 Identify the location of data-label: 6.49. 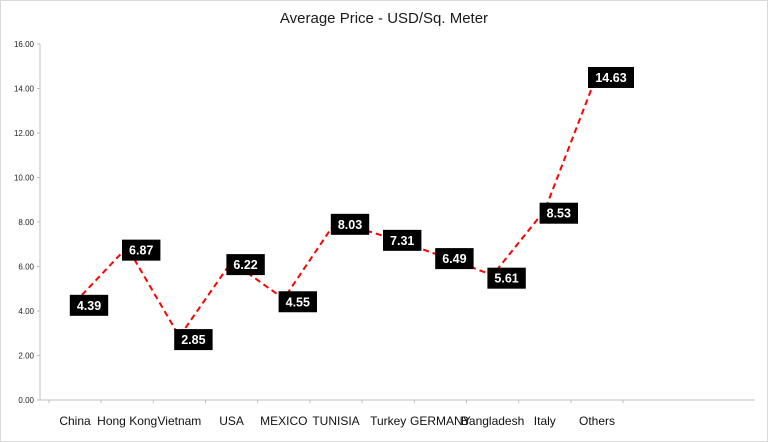
(454, 259).